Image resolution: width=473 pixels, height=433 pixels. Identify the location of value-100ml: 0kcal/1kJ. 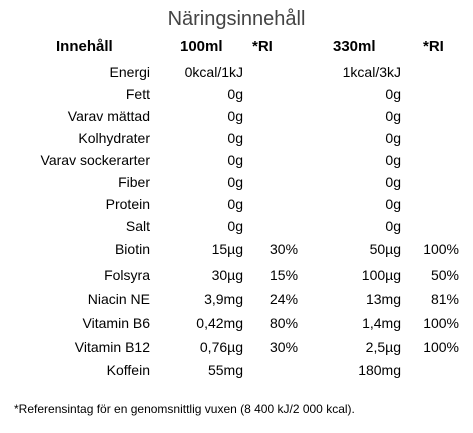
(213, 72).